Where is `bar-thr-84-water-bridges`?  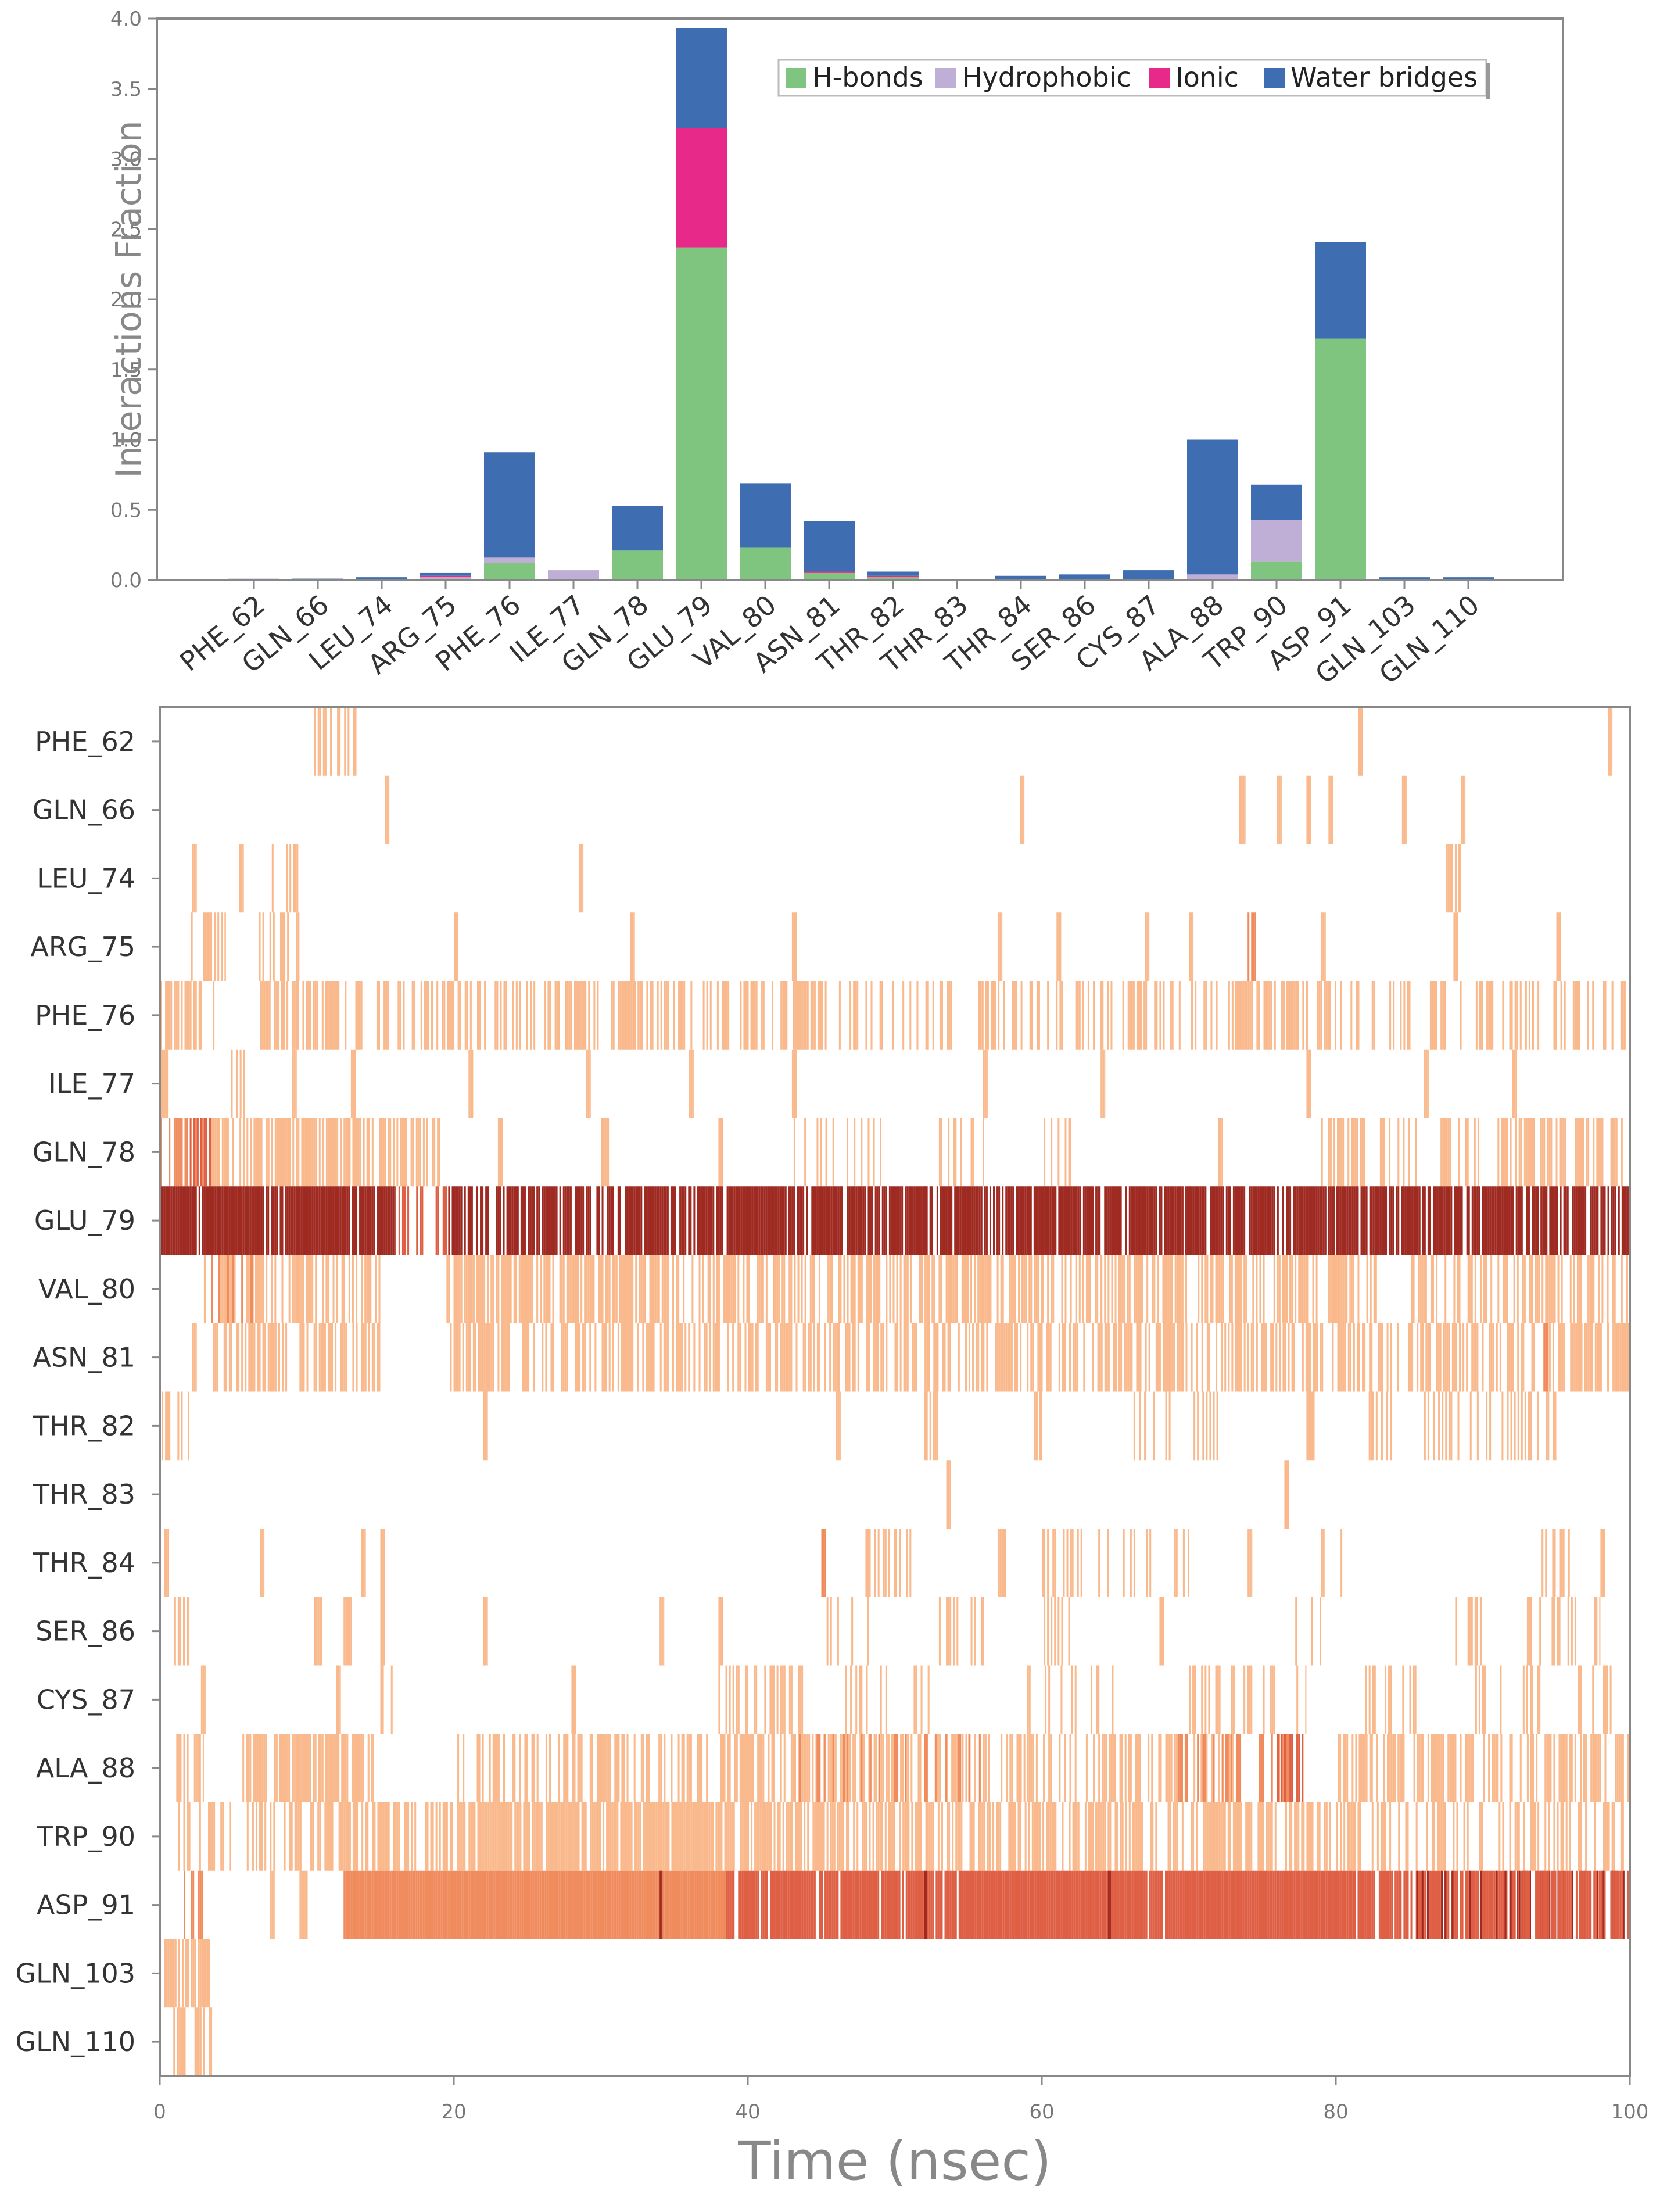
bar-thr-84-water-bridges is located at coordinates (1020, 577).